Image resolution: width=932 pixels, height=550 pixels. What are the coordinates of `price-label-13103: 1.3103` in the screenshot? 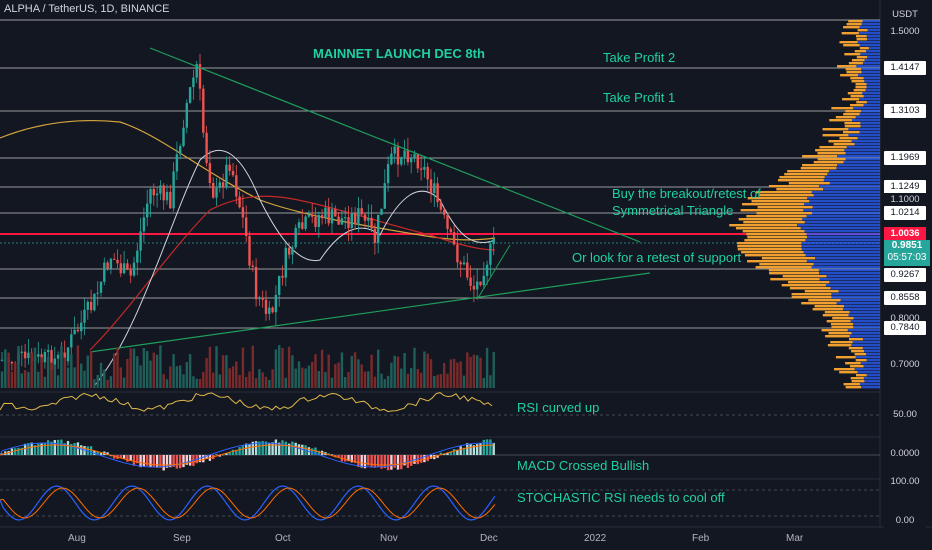 It's located at (905, 111).